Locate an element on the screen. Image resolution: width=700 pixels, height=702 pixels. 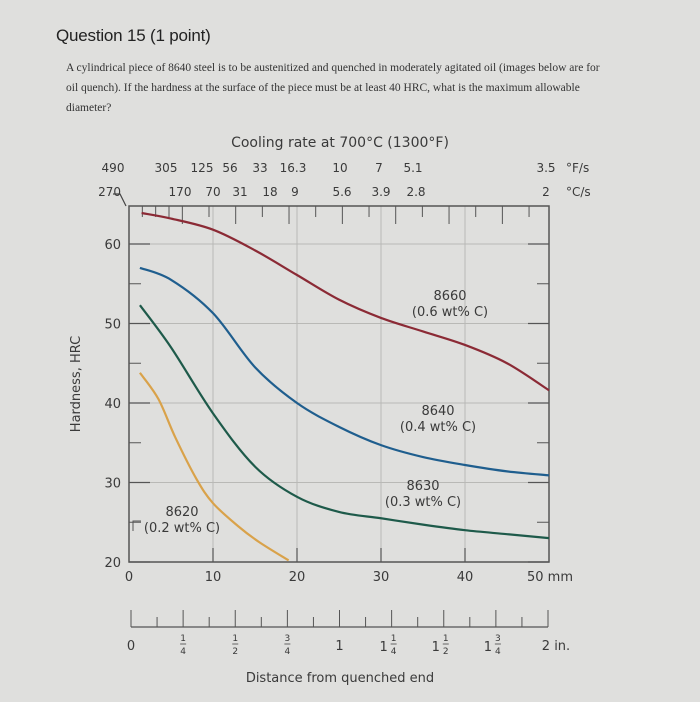
cooling-rate-c-label: 9 is located at coordinates (295, 192).